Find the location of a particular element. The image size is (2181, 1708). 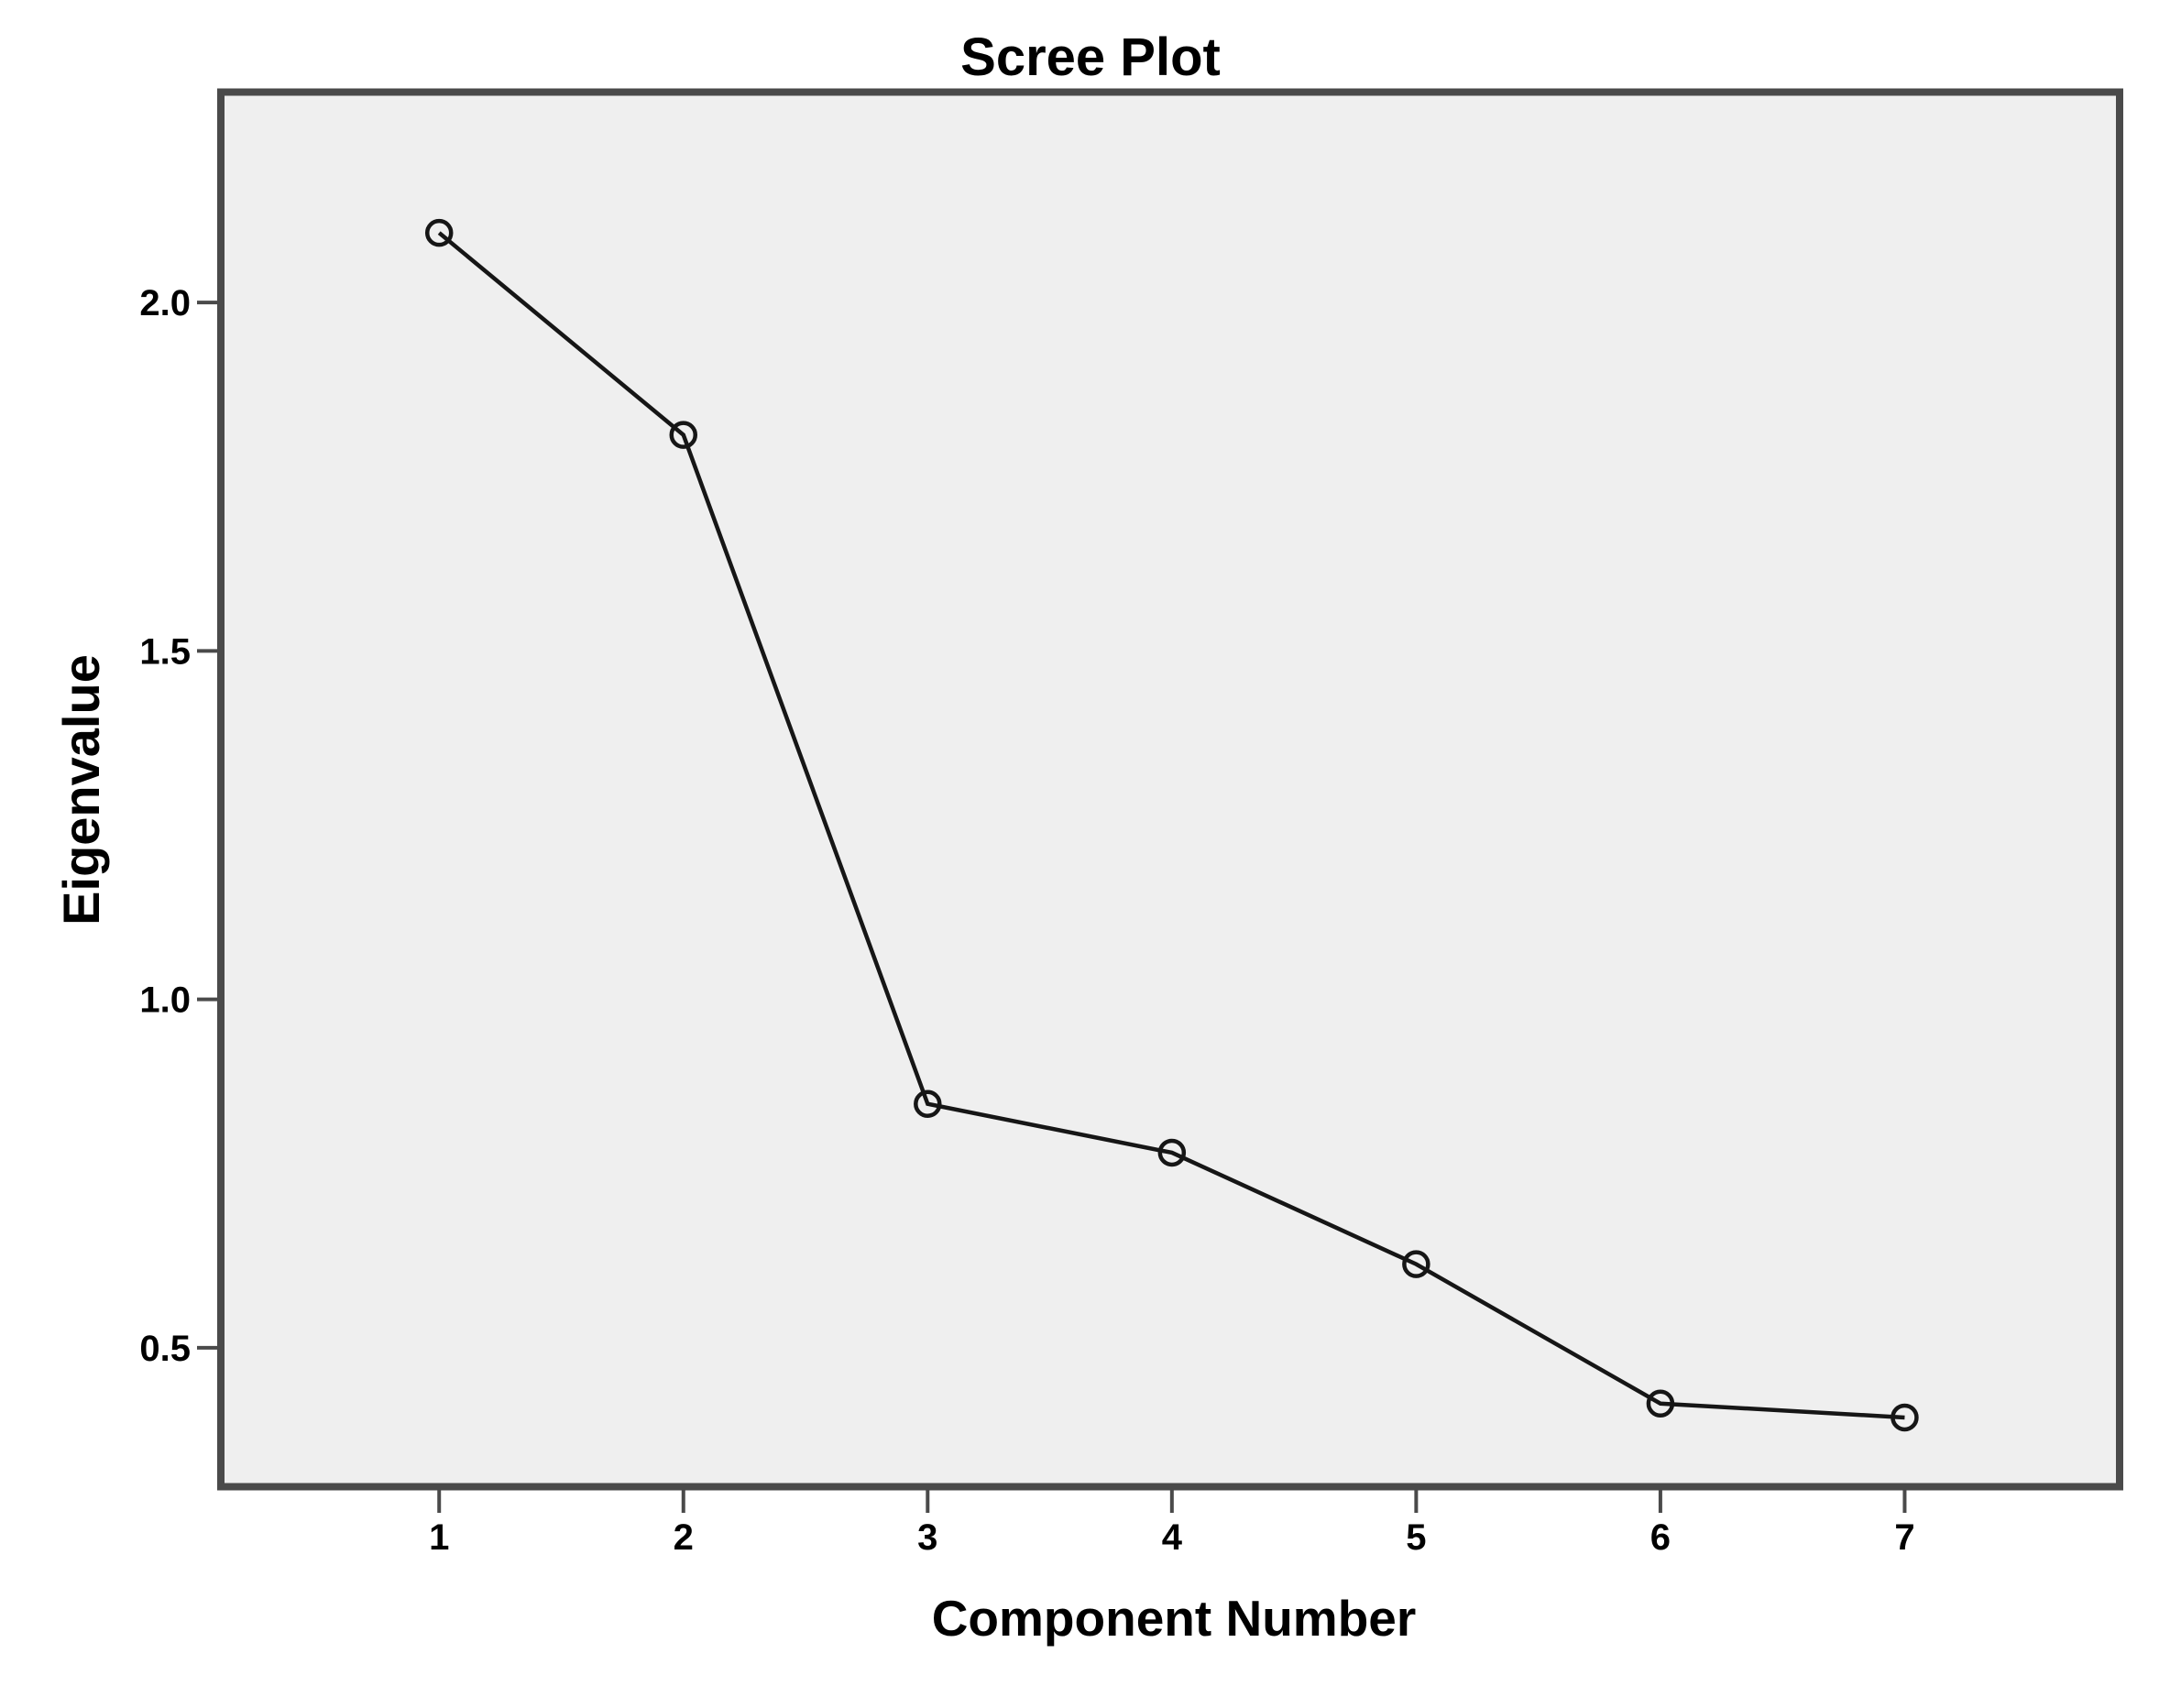

x-axis-label: Component Number is located at coordinates (1174, 1619).